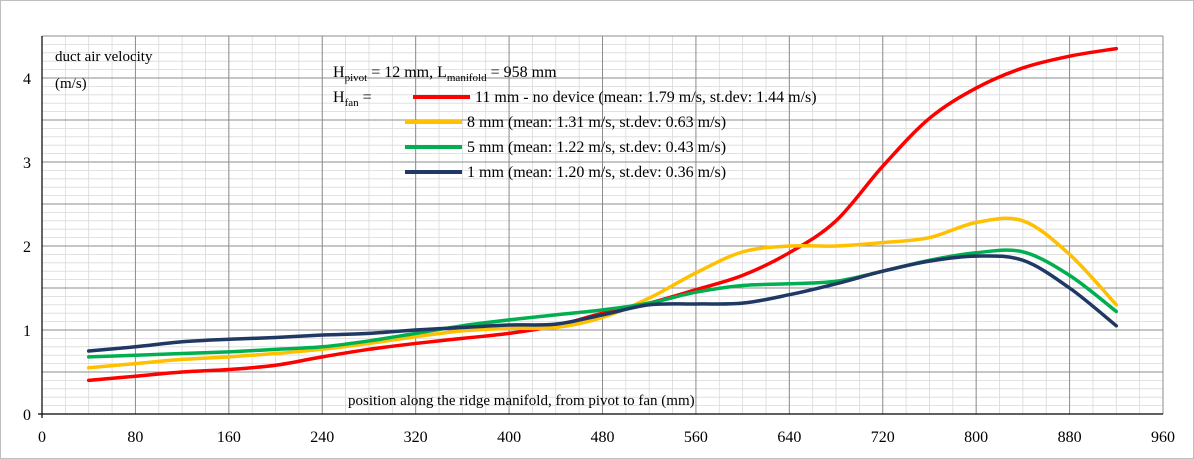 This screenshot has height=459, width=1194. What do you see at coordinates (27, 79) in the screenshot?
I see `y-tick-label: 4` at bounding box center [27, 79].